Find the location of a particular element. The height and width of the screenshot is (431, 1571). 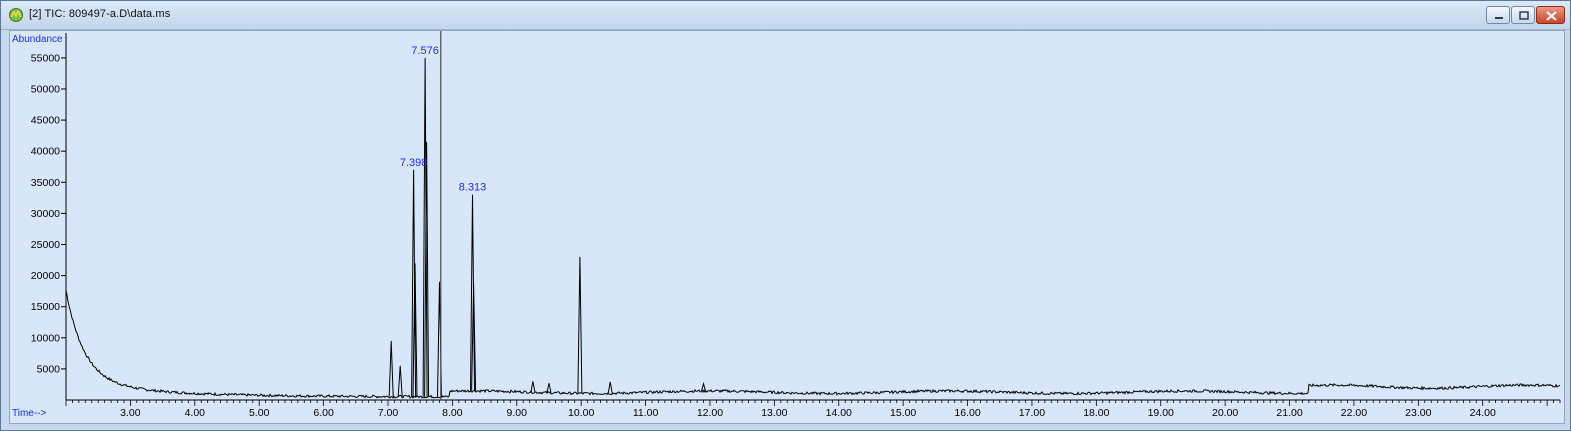

x-tick-label: 16.00 is located at coordinates (967, 413).